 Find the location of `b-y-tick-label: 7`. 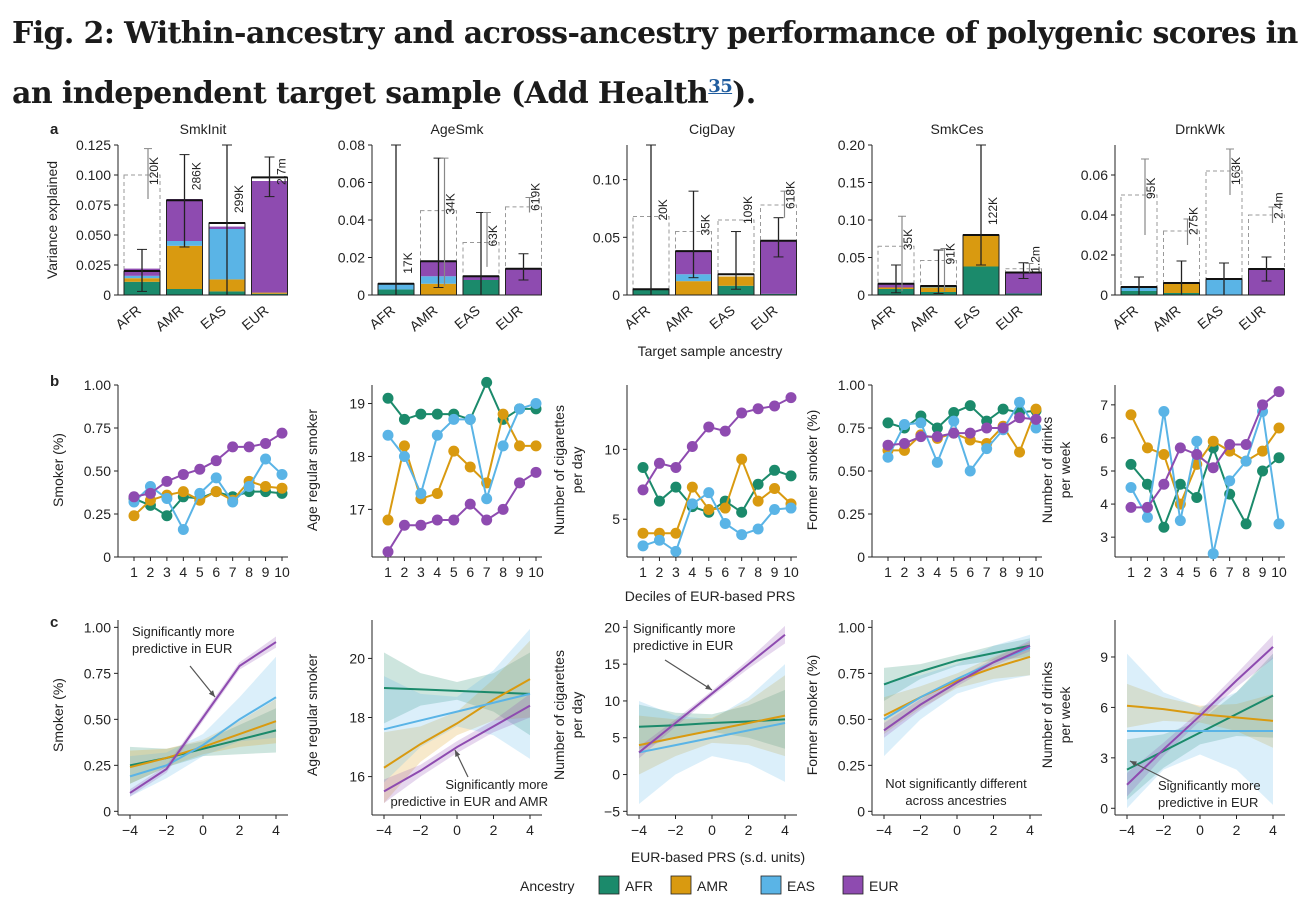

b-y-tick-label: 7 is located at coordinates (1104, 405).